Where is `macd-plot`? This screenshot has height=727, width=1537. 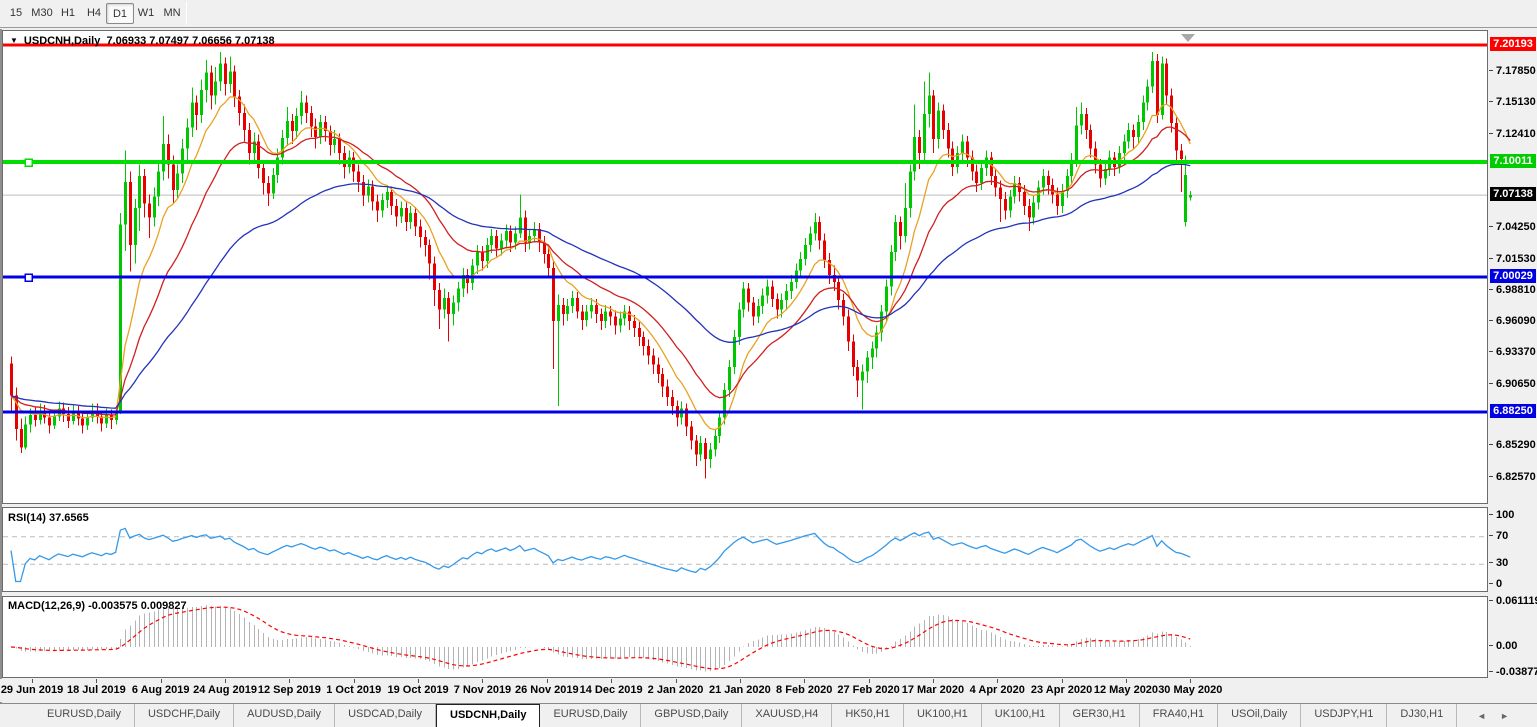
macd-plot is located at coordinates (745, 637).